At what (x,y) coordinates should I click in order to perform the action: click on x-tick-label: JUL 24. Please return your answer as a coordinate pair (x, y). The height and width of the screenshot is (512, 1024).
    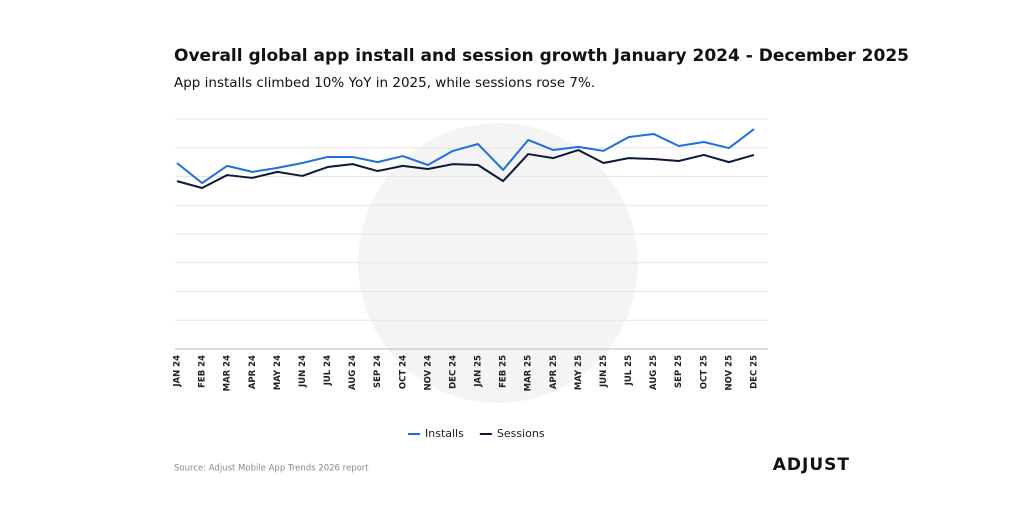
    Looking at the image, I should click on (328, 370).